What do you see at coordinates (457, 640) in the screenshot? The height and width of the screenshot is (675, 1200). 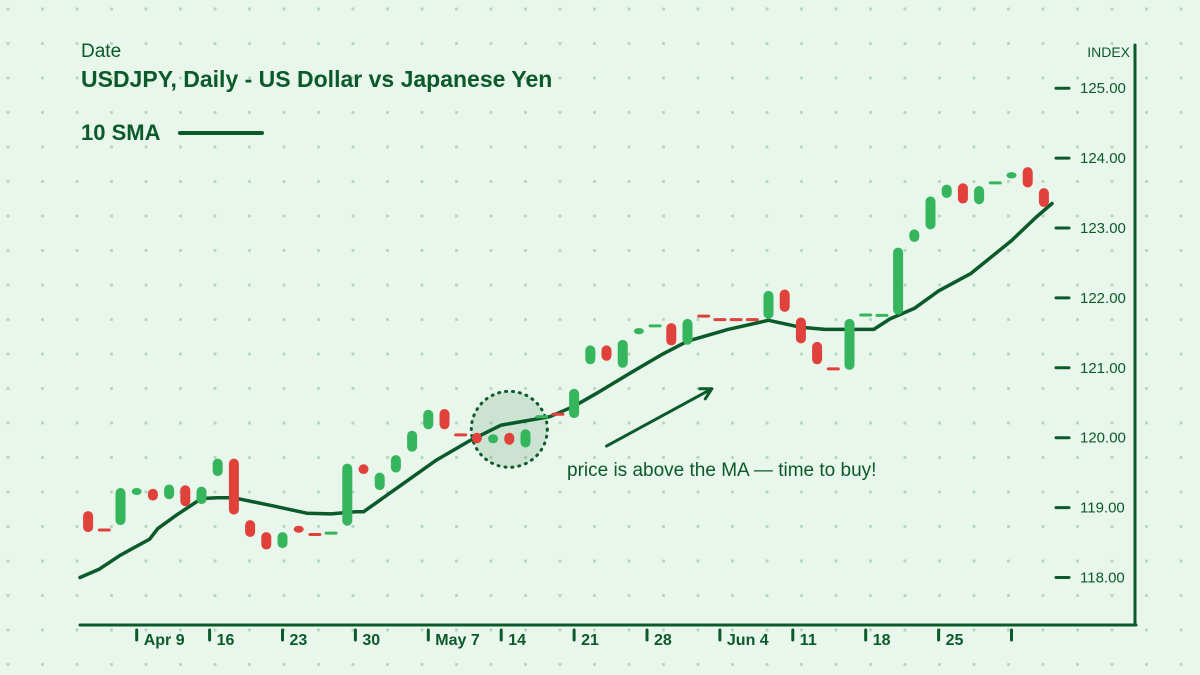 I see `x-tick-label: May 7` at bounding box center [457, 640].